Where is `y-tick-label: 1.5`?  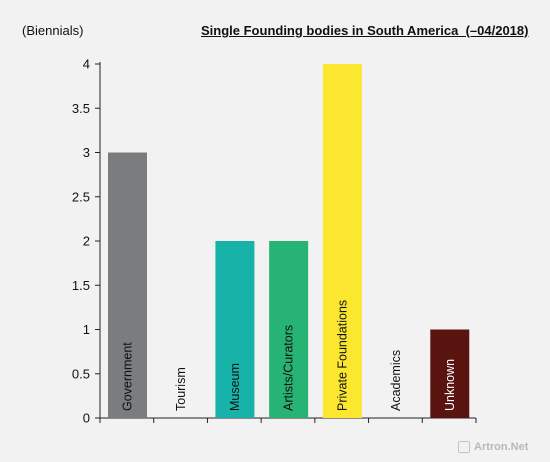
y-tick-label: 1.5 is located at coordinates (81, 285).